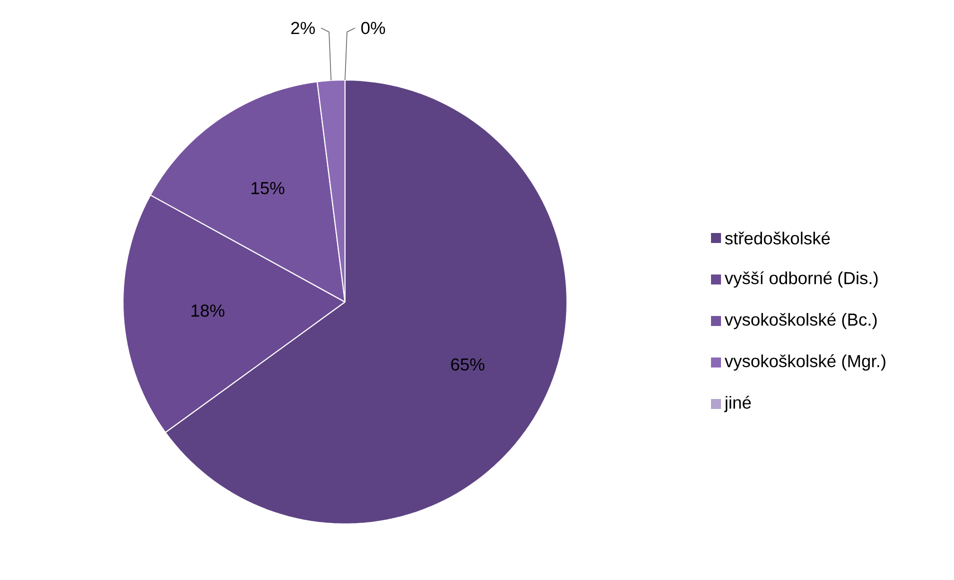 The height and width of the screenshot is (580, 954). Describe the element at coordinates (800, 321) in the screenshot. I see `legend-label: vysokoškolské (Bc.)` at that location.